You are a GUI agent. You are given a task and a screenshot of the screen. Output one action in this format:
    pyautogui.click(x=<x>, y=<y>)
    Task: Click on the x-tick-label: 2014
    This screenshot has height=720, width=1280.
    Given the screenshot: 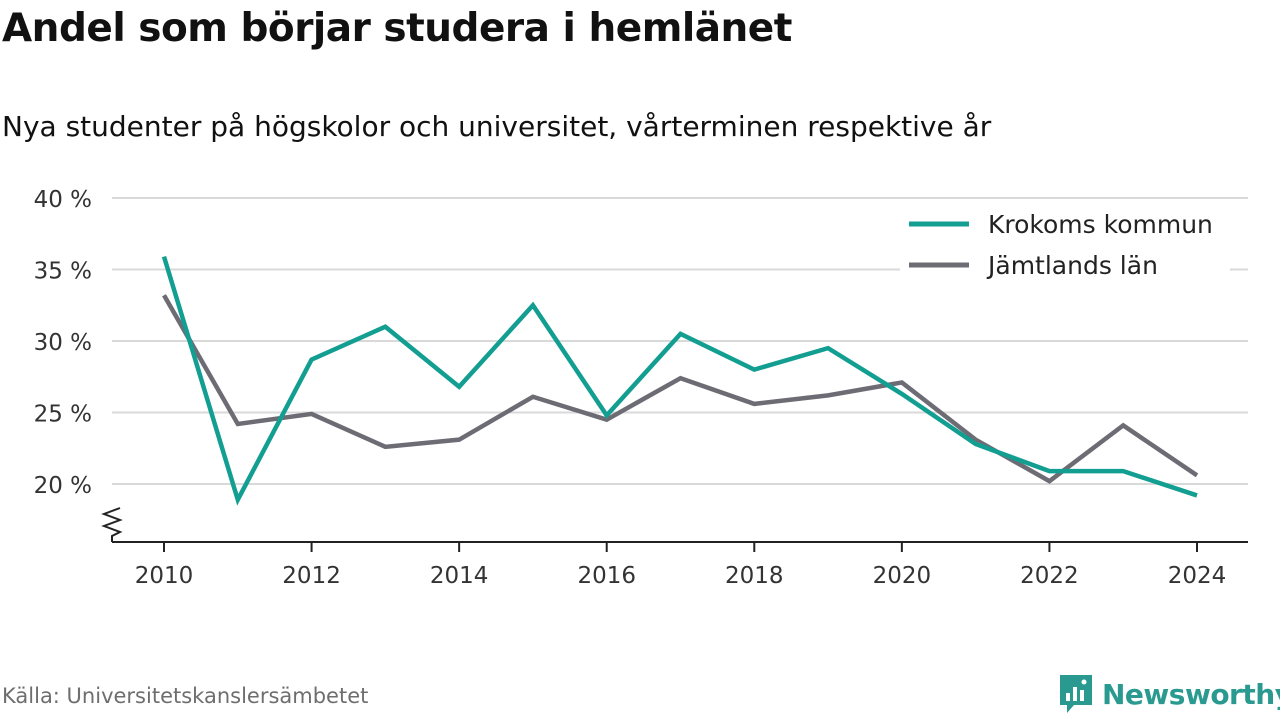 What is the action you would take?
    pyautogui.click(x=459, y=576)
    